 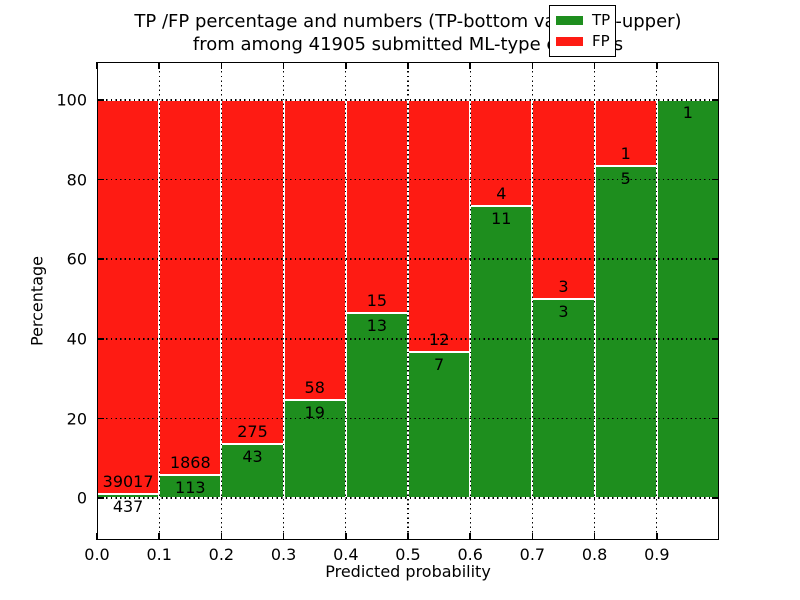 I want to click on fp-count-label: 58, so click(x=314, y=387).